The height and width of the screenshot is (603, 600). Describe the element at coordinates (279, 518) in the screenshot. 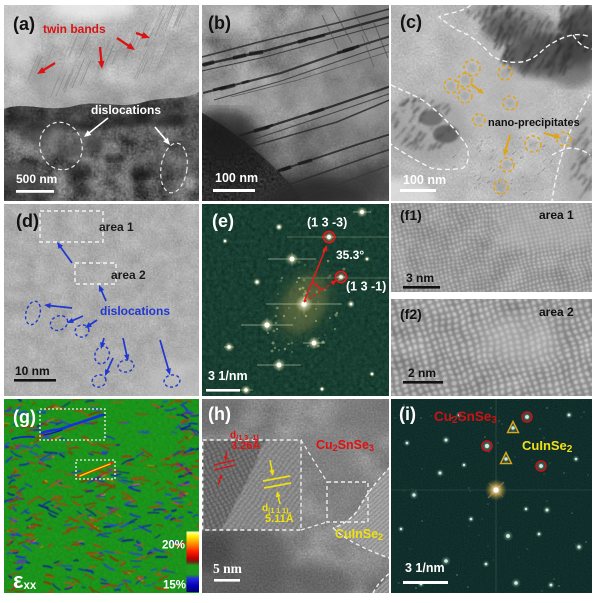

I see `svg-text: 5.11Å` at that location.